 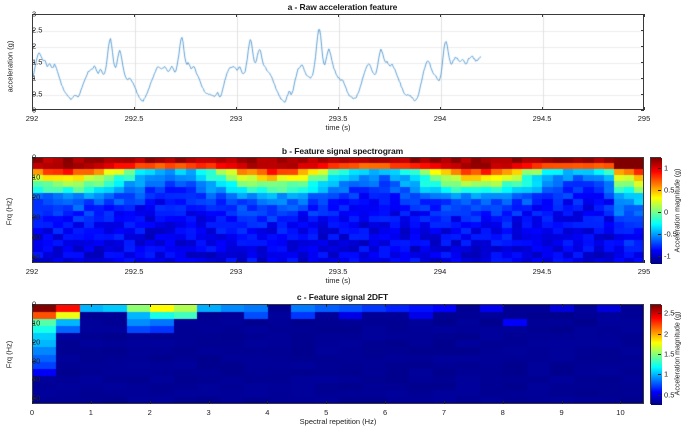 What do you see at coordinates (32, 412) in the screenshot?
I see `panel-c-xtick-label: 0` at bounding box center [32, 412].